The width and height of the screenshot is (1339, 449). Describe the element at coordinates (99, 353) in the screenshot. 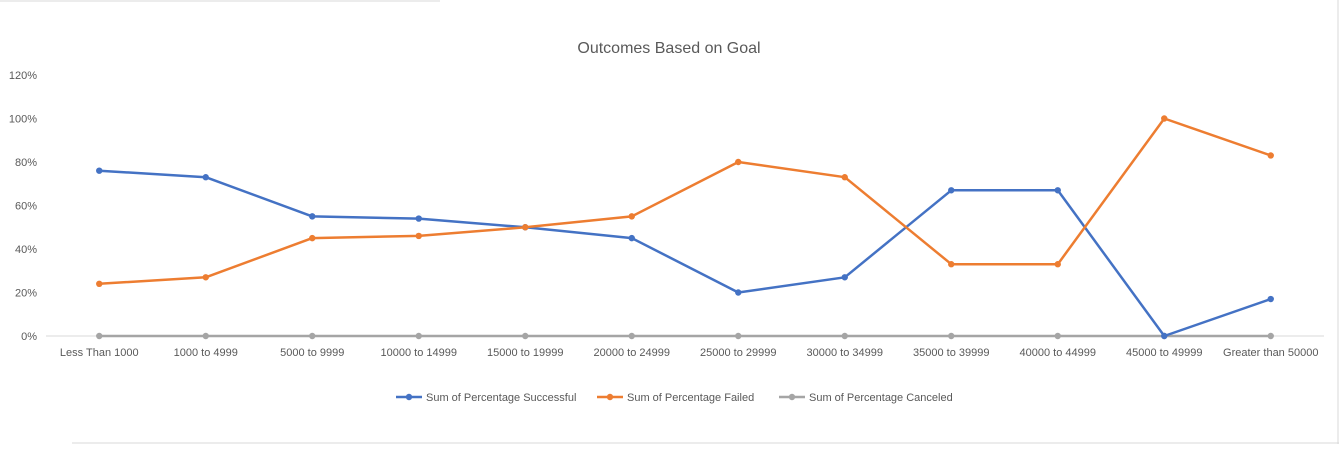

I see `x-tick-label: Less Than 1000` at that location.